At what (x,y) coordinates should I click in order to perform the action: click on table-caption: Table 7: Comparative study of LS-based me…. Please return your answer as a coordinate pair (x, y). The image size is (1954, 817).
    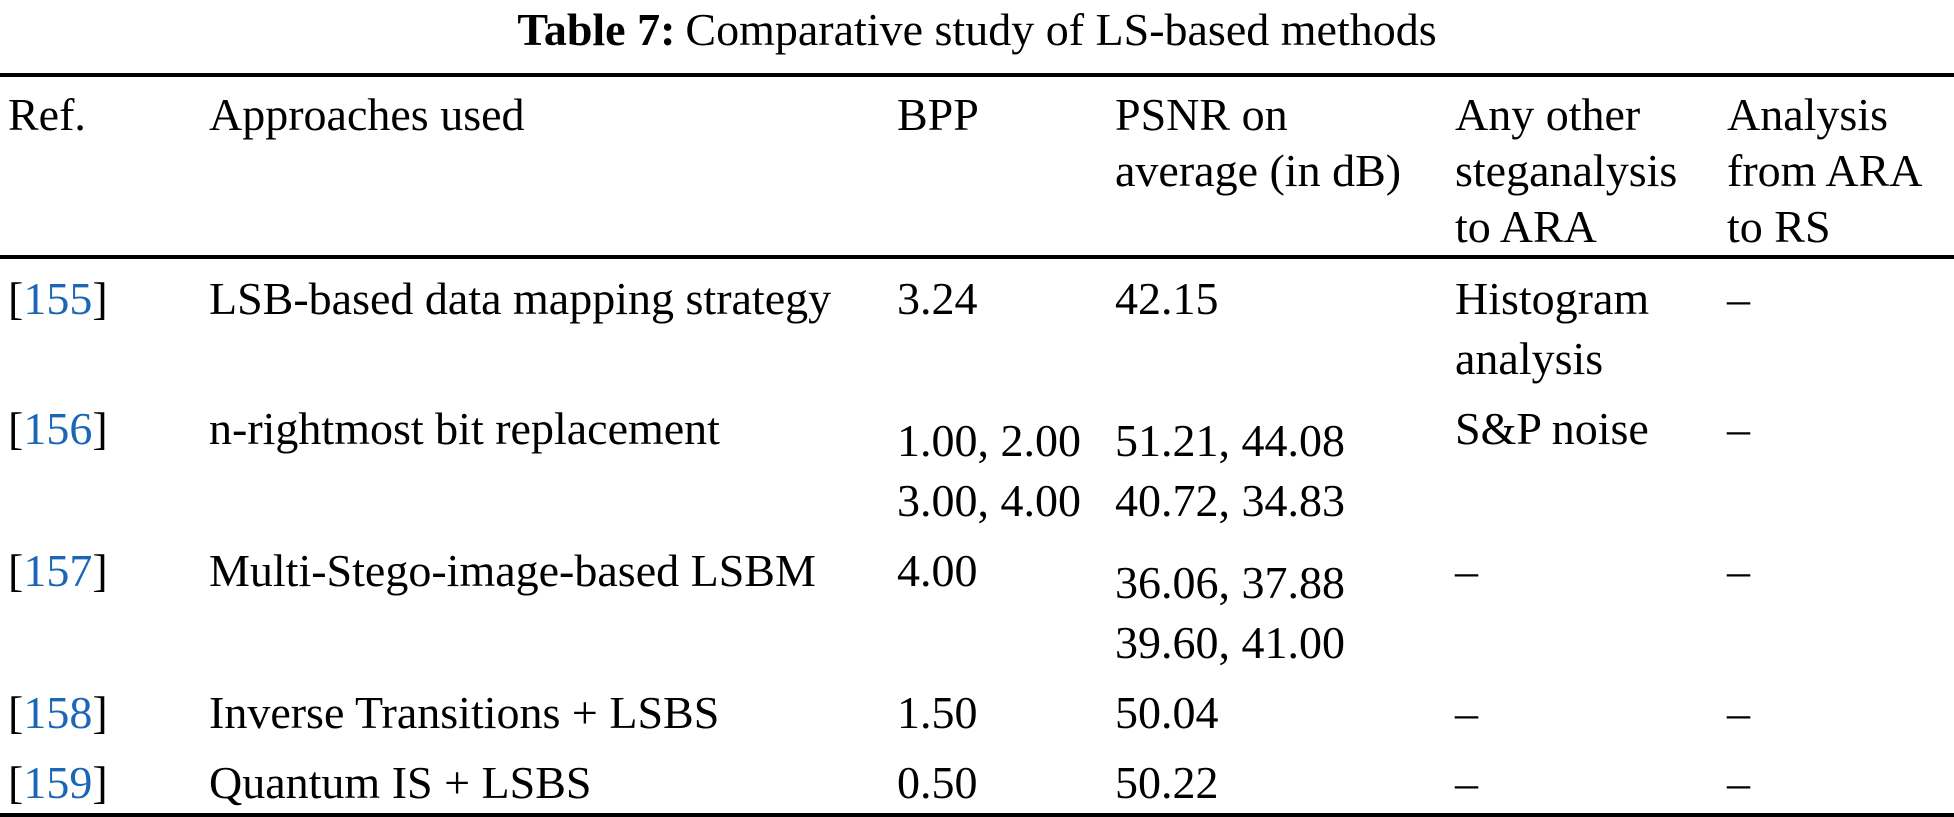
    Looking at the image, I should click on (977, 30).